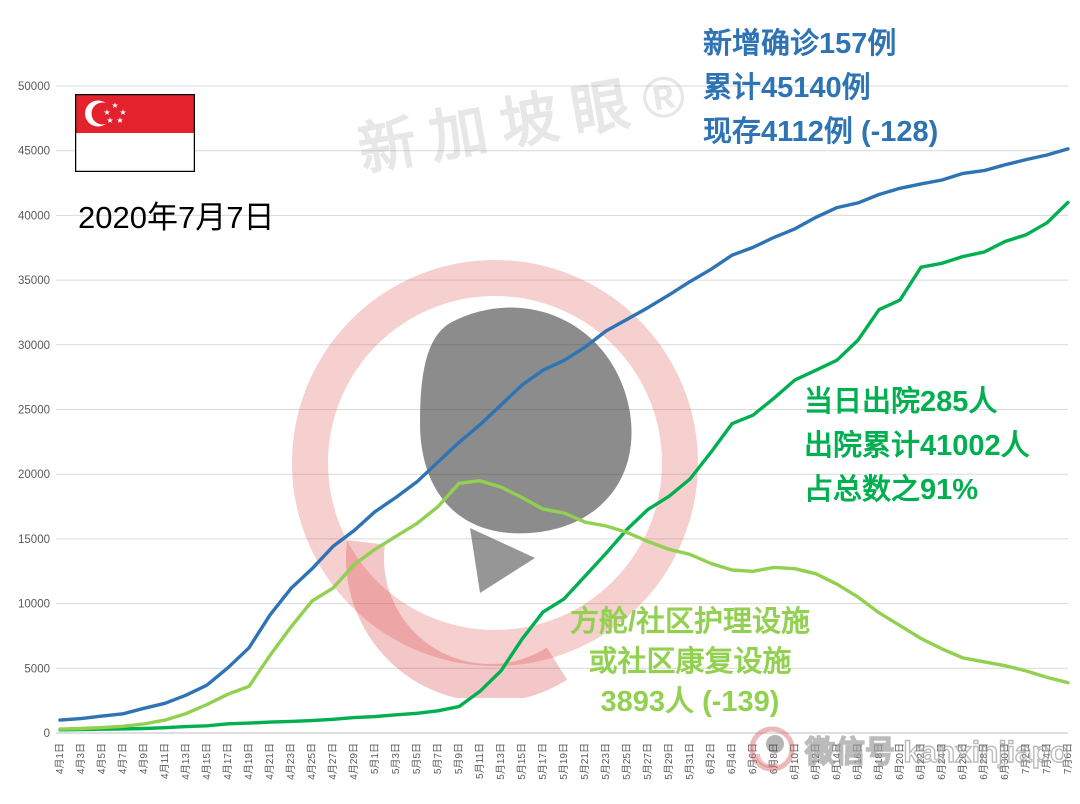  Describe the element at coordinates (480, 761) in the screenshot. I see `svg-text: 5月11日` at that location.